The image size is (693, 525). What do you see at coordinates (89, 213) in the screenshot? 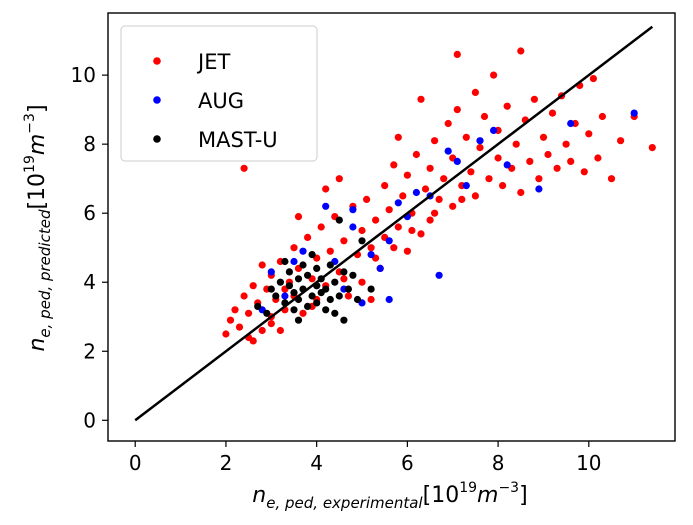
I see `y-tick-label: 6` at bounding box center [89, 213].